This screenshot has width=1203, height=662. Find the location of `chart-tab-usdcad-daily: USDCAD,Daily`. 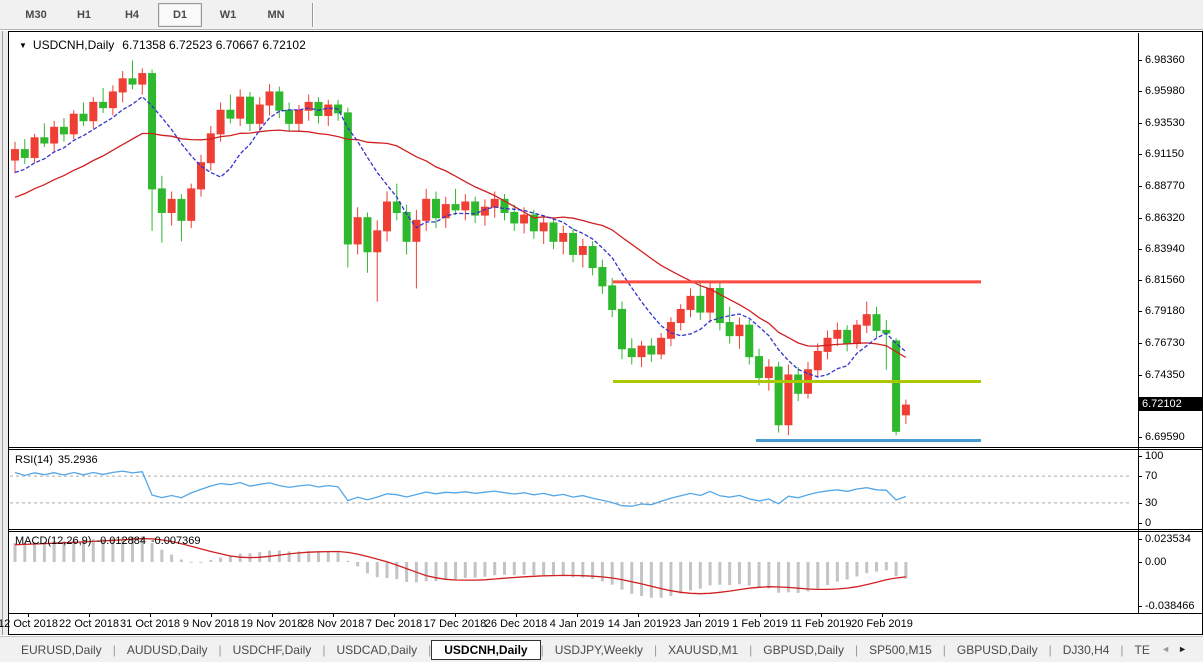

chart-tab-usdcad-daily: USDCAD,Daily is located at coordinates (377, 649).